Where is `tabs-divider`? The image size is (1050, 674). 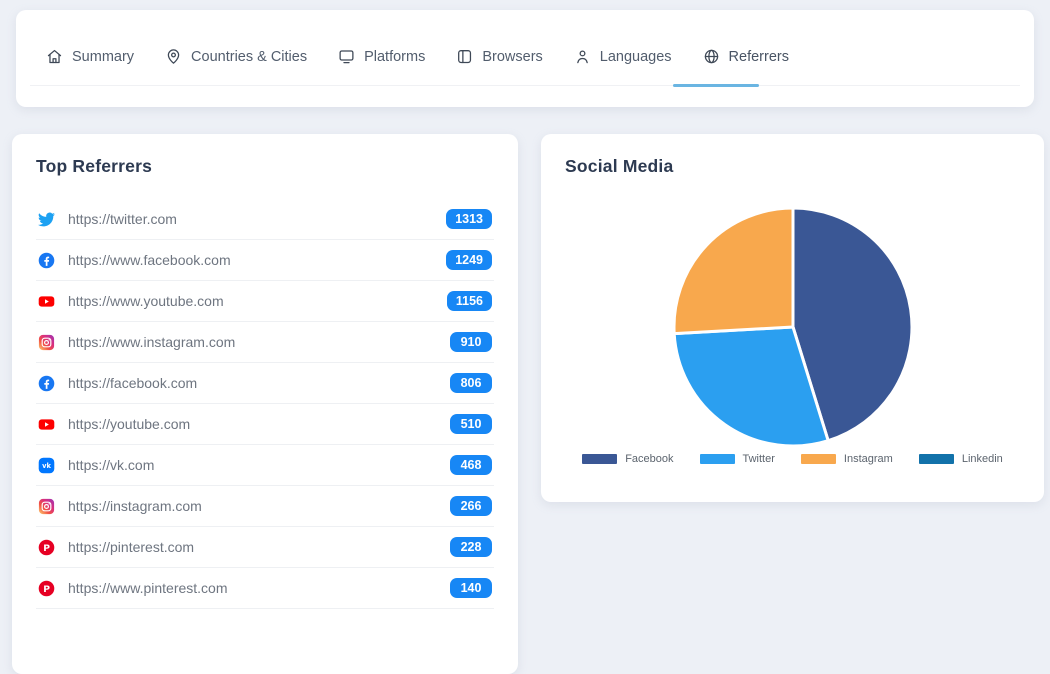 tabs-divider is located at coordinates (525, 85).